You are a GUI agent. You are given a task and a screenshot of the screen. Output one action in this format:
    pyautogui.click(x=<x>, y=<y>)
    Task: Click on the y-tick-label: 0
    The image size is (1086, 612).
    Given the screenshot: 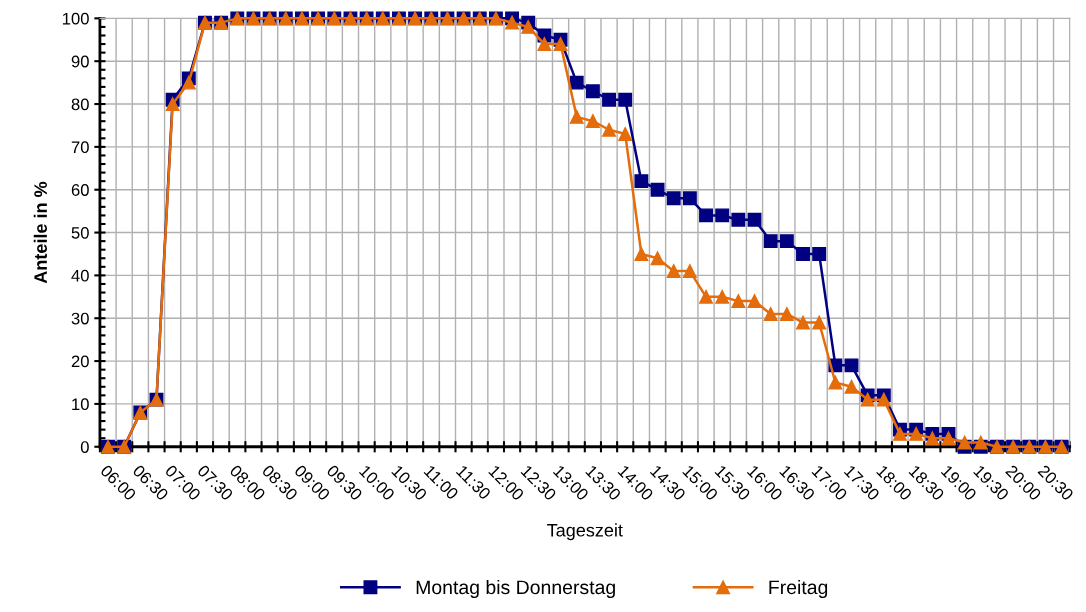 What is the action you would take?
    pyautogui.click(x=84, y=447)
    